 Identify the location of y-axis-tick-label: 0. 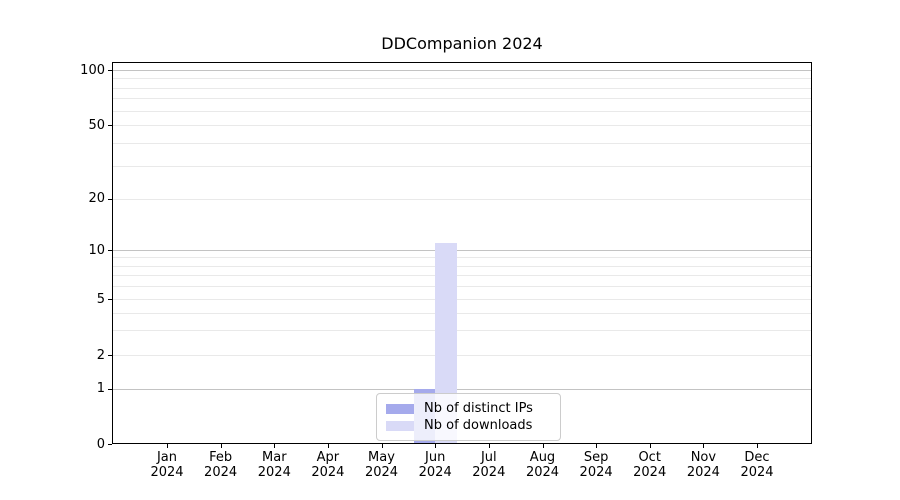
(100, 444).